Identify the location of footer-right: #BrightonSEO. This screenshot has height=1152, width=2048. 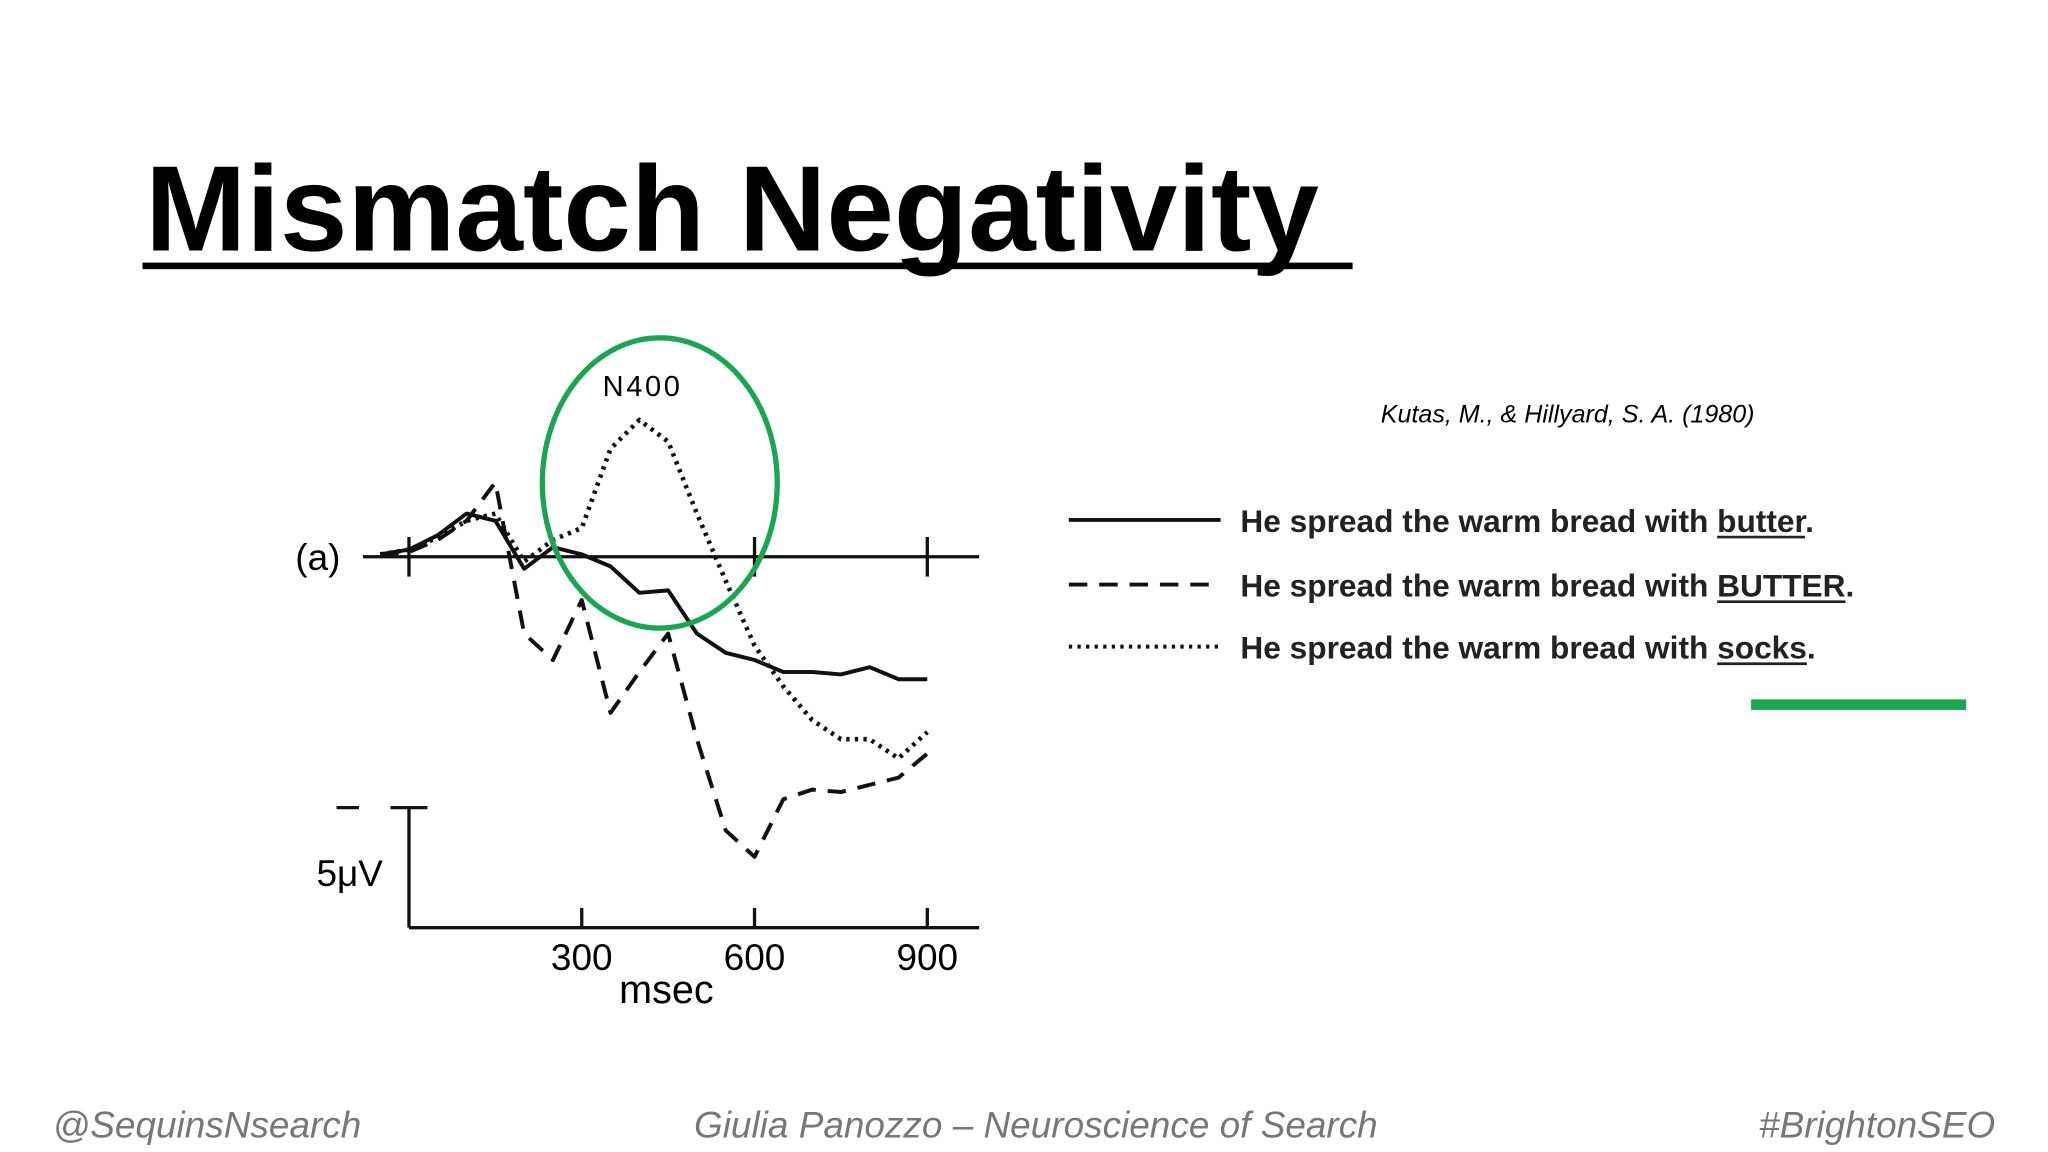
(1877, 1124).